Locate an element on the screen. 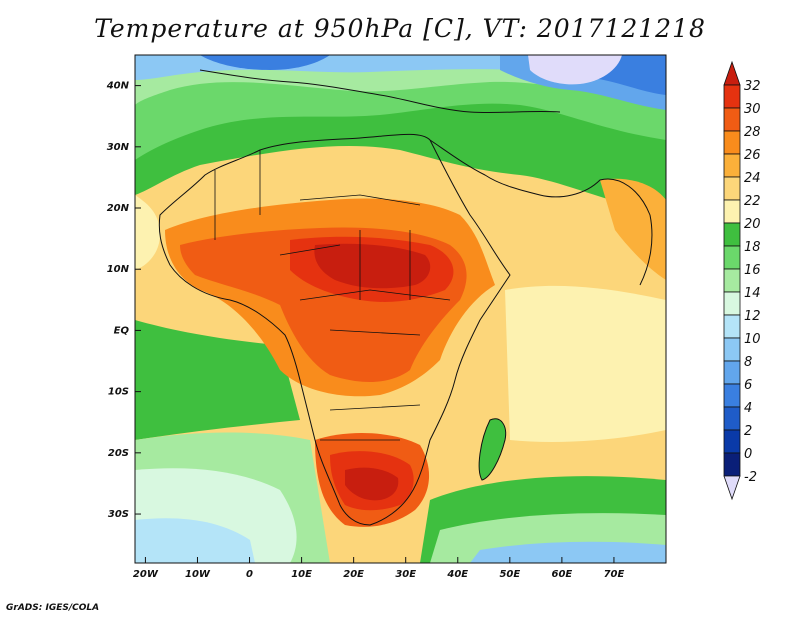 This screenshot has height=618, width=800. longitude-axis: 20W 10W 0 10E 20E 30E 40E 50E 60E 70E is located at coordinates (379, 568).